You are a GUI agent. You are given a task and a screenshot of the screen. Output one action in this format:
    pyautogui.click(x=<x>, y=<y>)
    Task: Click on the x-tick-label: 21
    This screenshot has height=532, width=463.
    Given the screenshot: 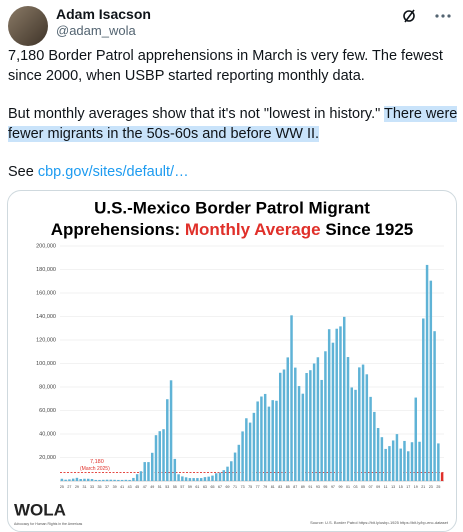 What is the action you would take?
    pyautogui.click(x=423, y=487)
    